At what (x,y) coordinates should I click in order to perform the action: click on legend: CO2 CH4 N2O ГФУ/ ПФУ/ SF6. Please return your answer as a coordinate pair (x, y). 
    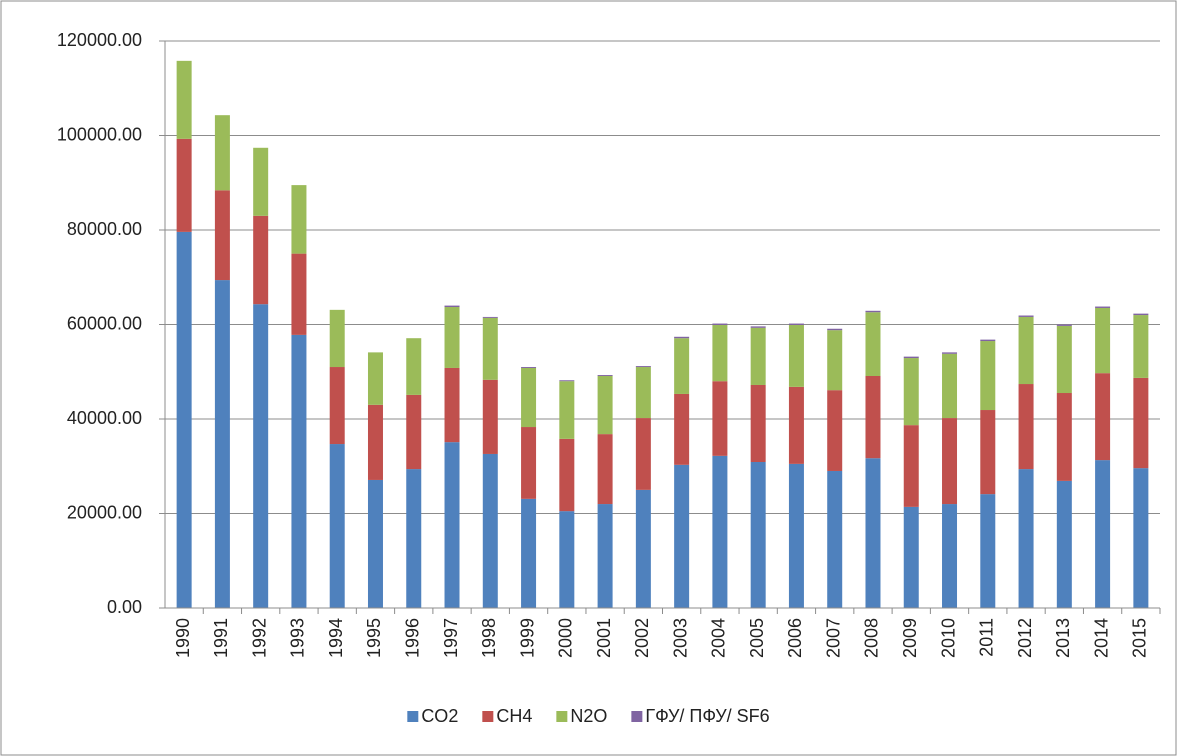
    Looking at the image, I should click on (588, 716).